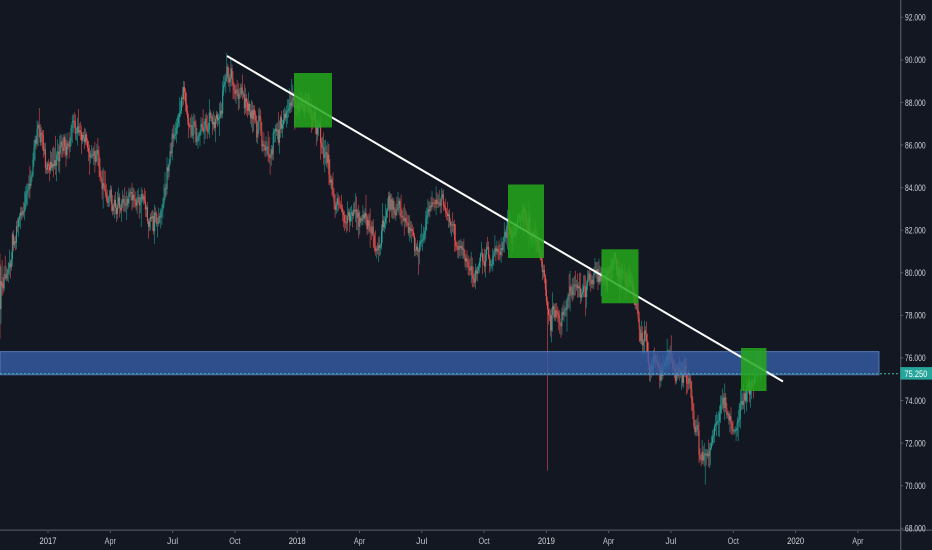 This screenshot has width=932, height=550. Describe the element at coordinates (915, 273) in the screenshot. I see `svg-text: 80.000` at that location.